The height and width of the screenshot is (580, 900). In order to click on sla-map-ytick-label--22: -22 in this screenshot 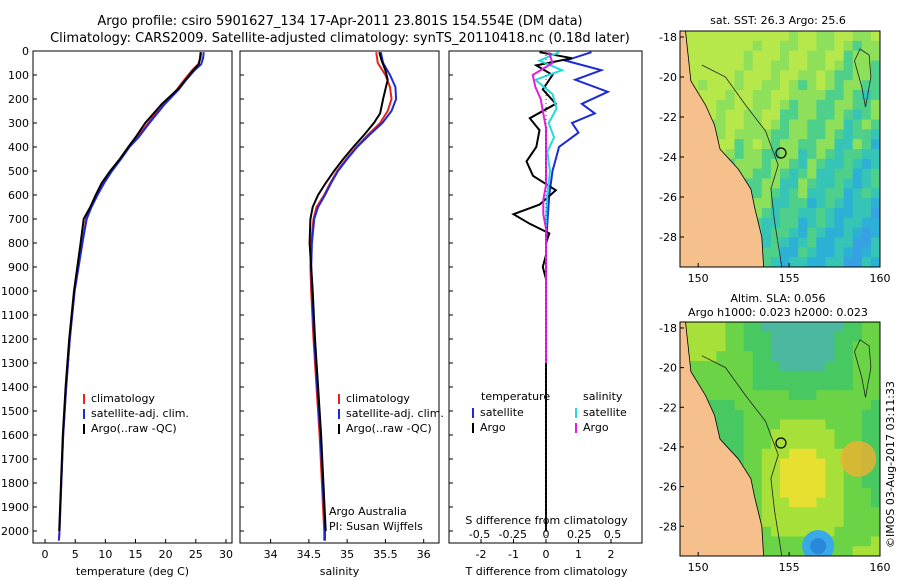, I will do `click(668, 407)`.